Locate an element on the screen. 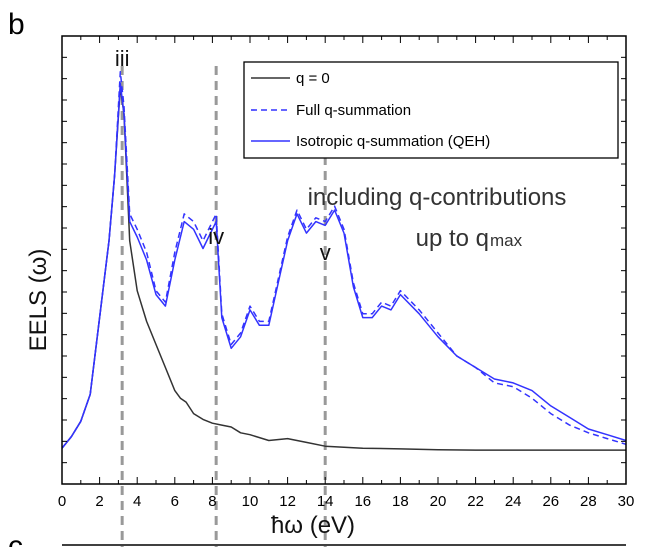  x-tick-label: 6 is located at coordinates (175, 501).